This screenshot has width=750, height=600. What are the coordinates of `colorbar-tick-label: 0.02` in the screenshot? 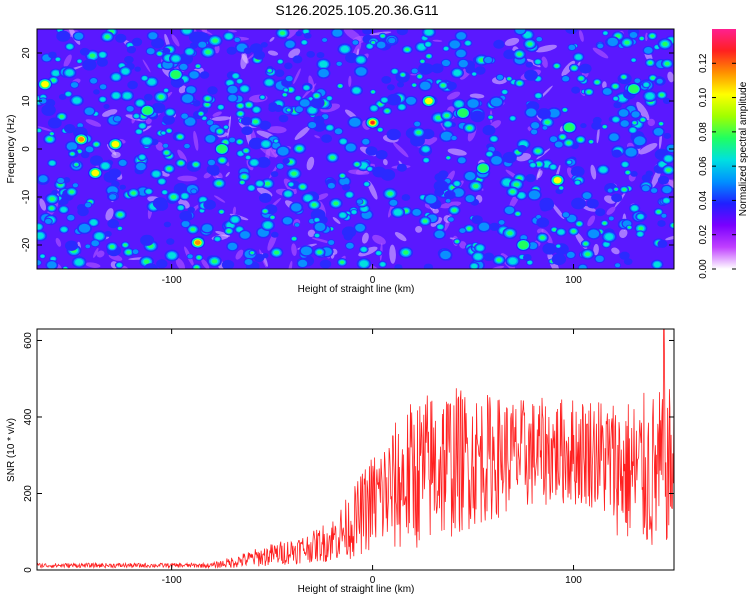 It's located at (703, 235).